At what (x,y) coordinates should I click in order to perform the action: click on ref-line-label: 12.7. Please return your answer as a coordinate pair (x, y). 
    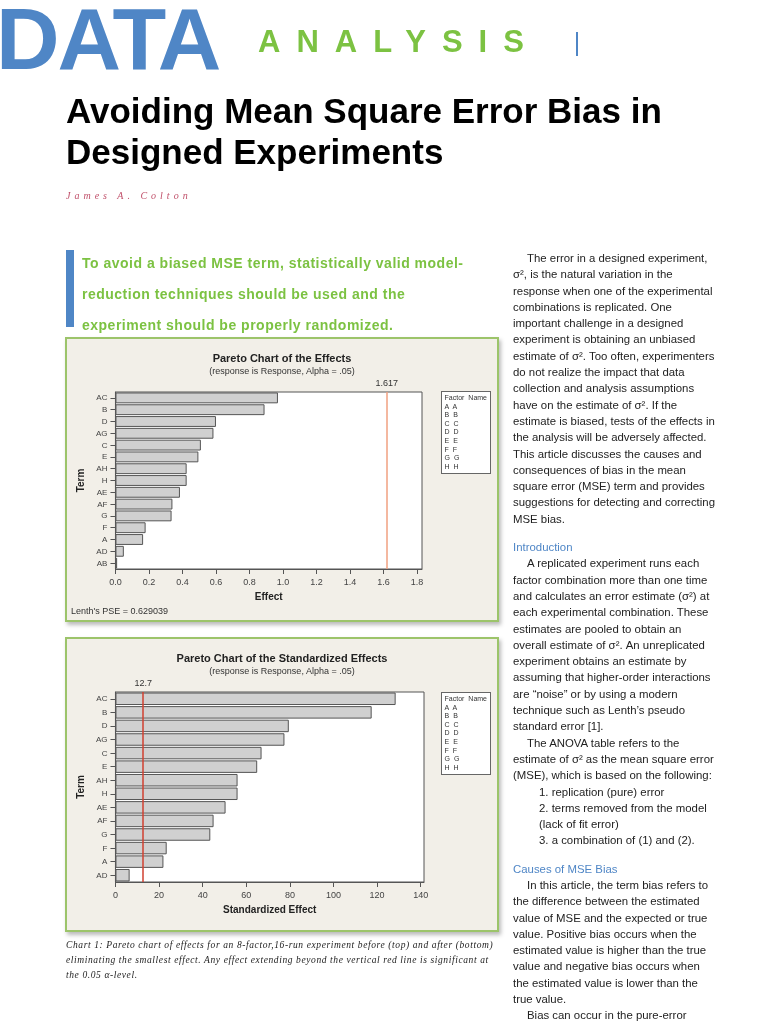
    Looking at the image, I should click on (143, 682).